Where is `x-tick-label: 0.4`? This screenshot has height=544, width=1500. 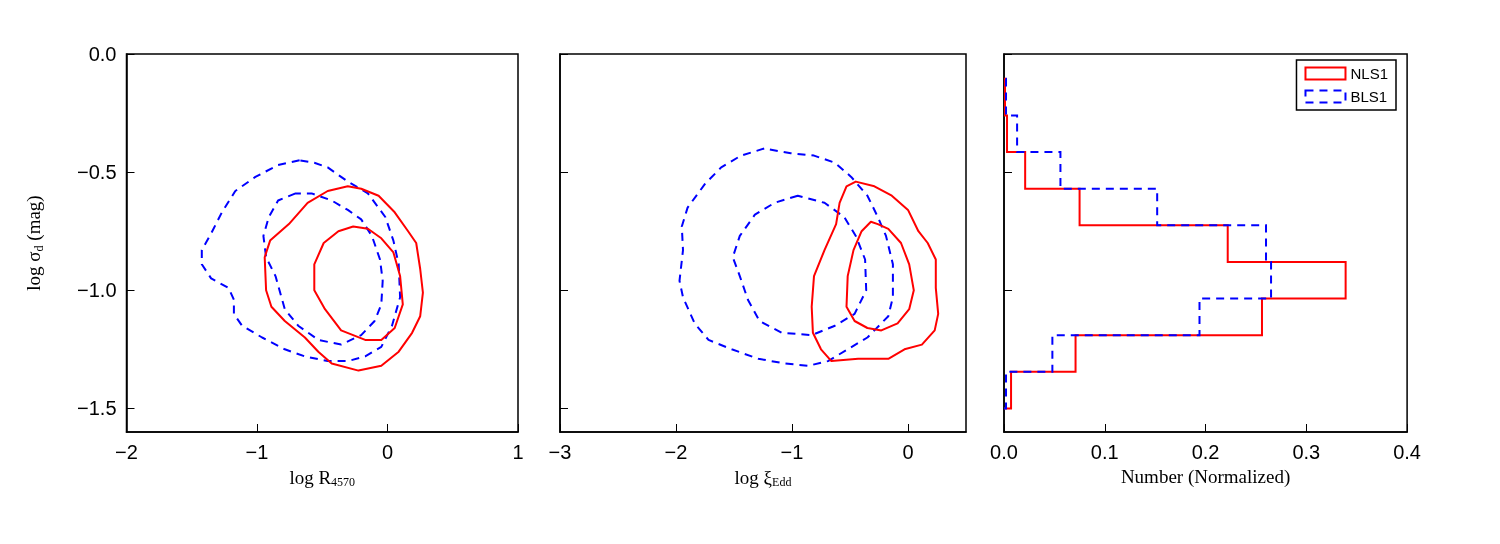
x-tick-label: 0.4 is located at coordinates (1407, 452).